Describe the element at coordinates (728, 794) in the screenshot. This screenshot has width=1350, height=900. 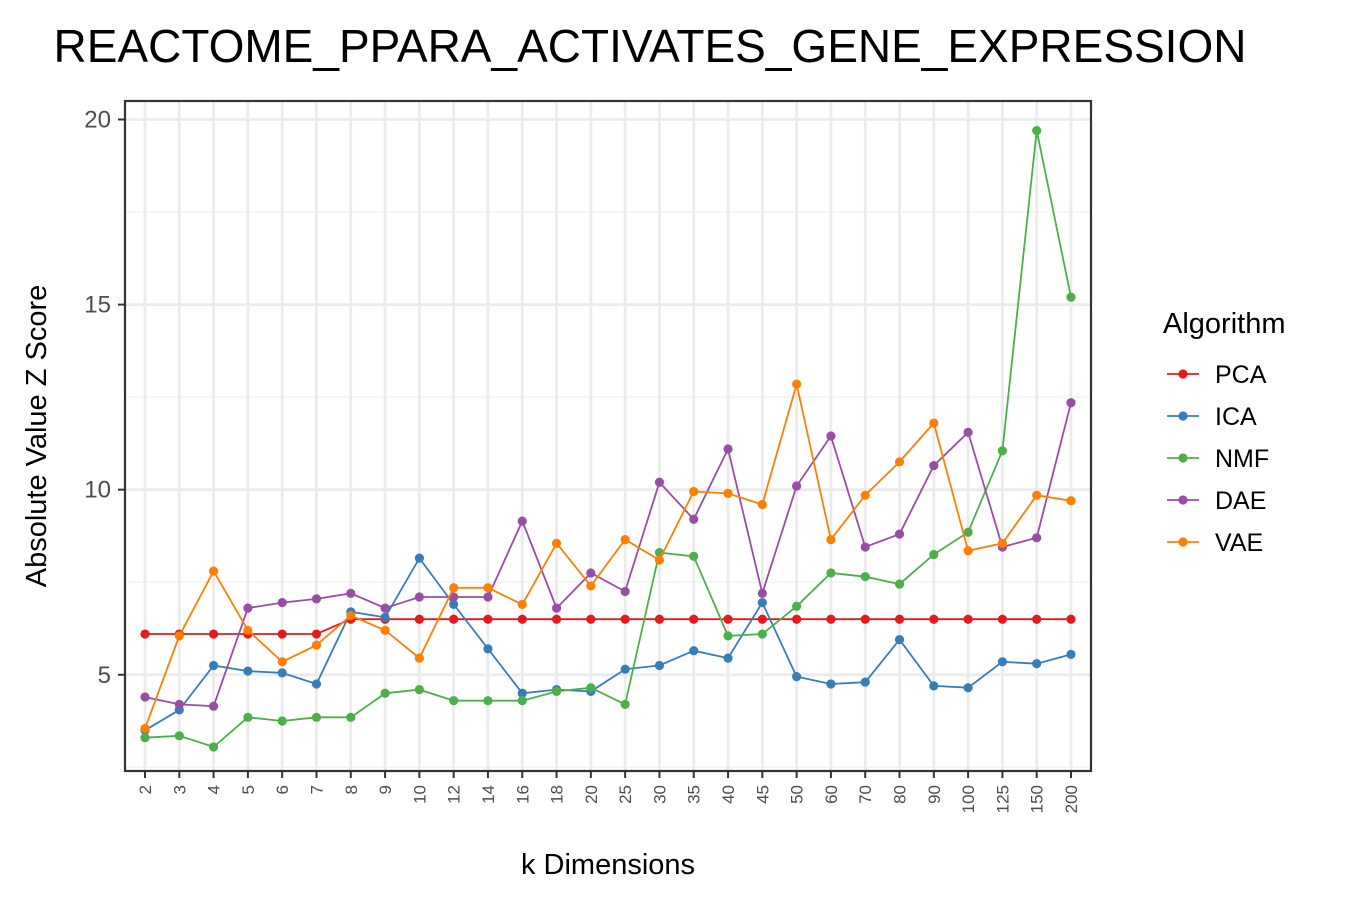
I see `x-tick-label: 40` at that location.